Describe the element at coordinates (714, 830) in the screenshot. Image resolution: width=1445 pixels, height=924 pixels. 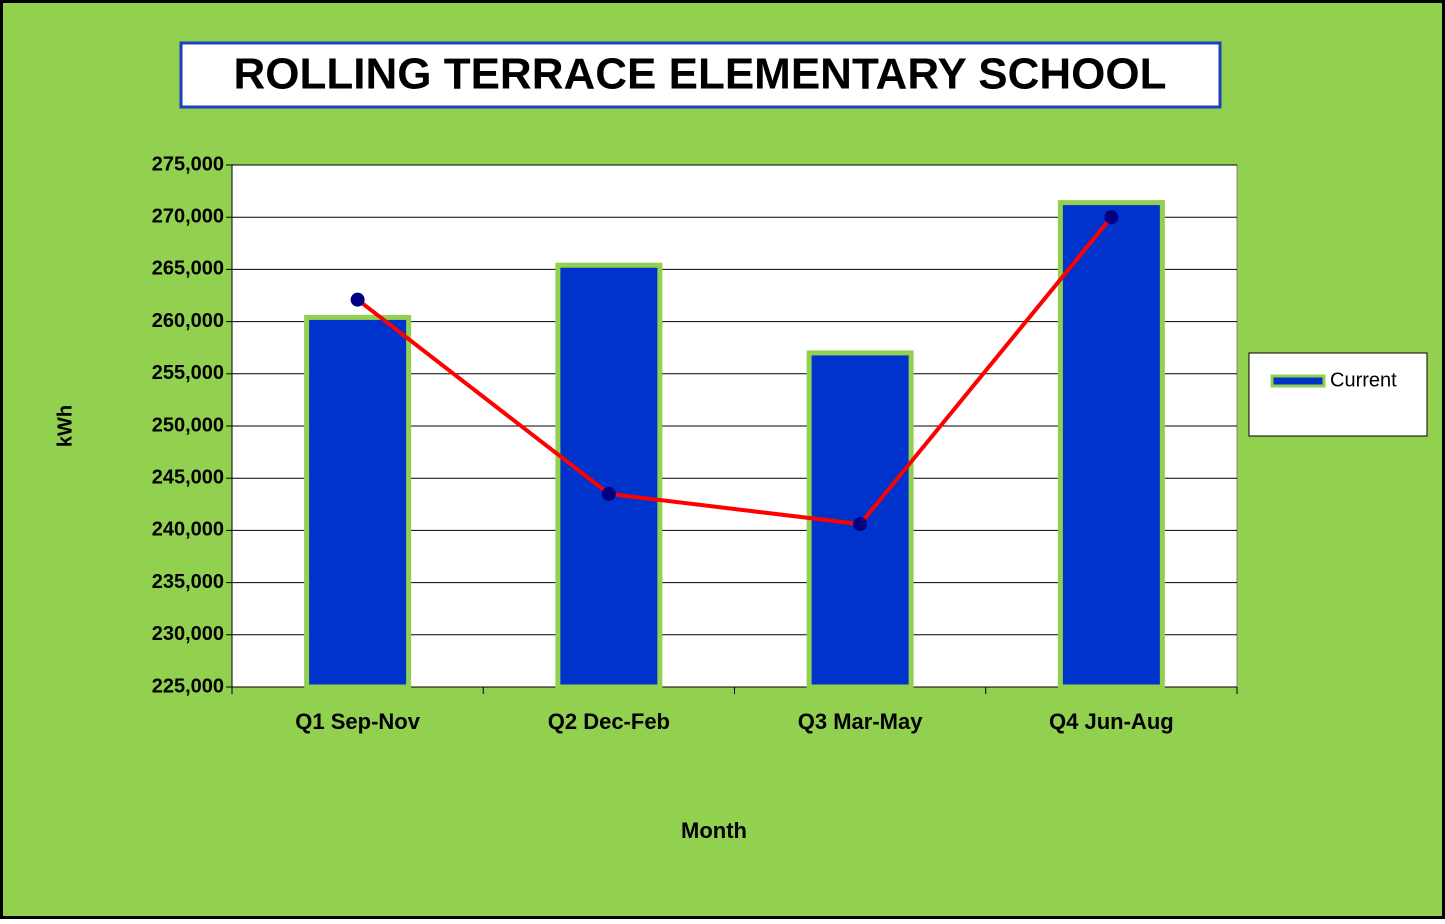
I see `x-axis-label: Month` at that location.